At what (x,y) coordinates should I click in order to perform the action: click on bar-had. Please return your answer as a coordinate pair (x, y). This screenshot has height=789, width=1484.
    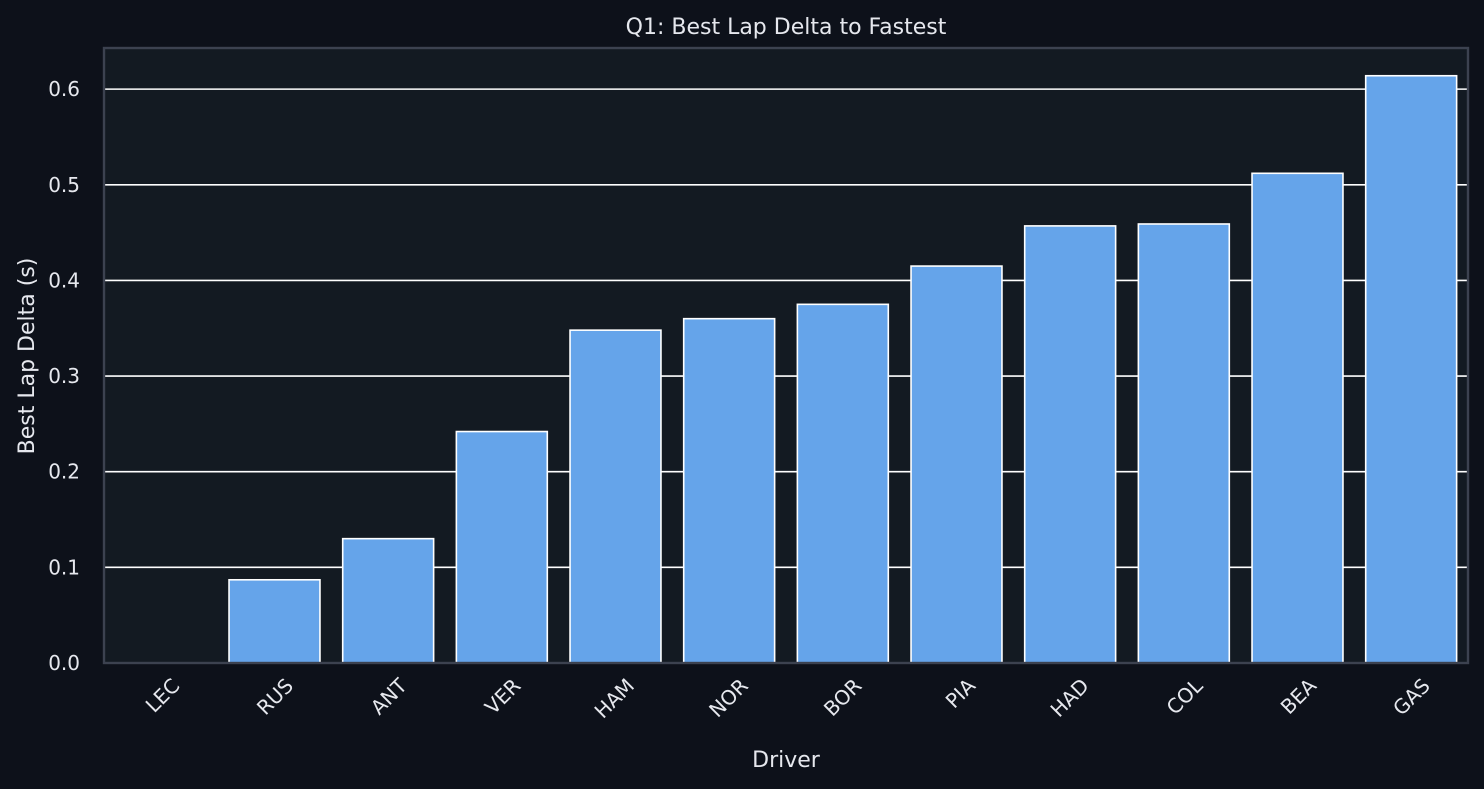
    Looking at the image, I should click on (1070, 444).